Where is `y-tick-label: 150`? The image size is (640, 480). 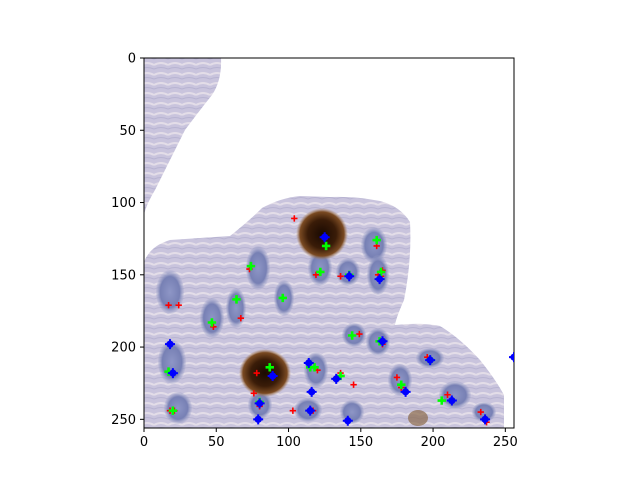 y-tick-label: 150 is located at coordinates (123, 275).